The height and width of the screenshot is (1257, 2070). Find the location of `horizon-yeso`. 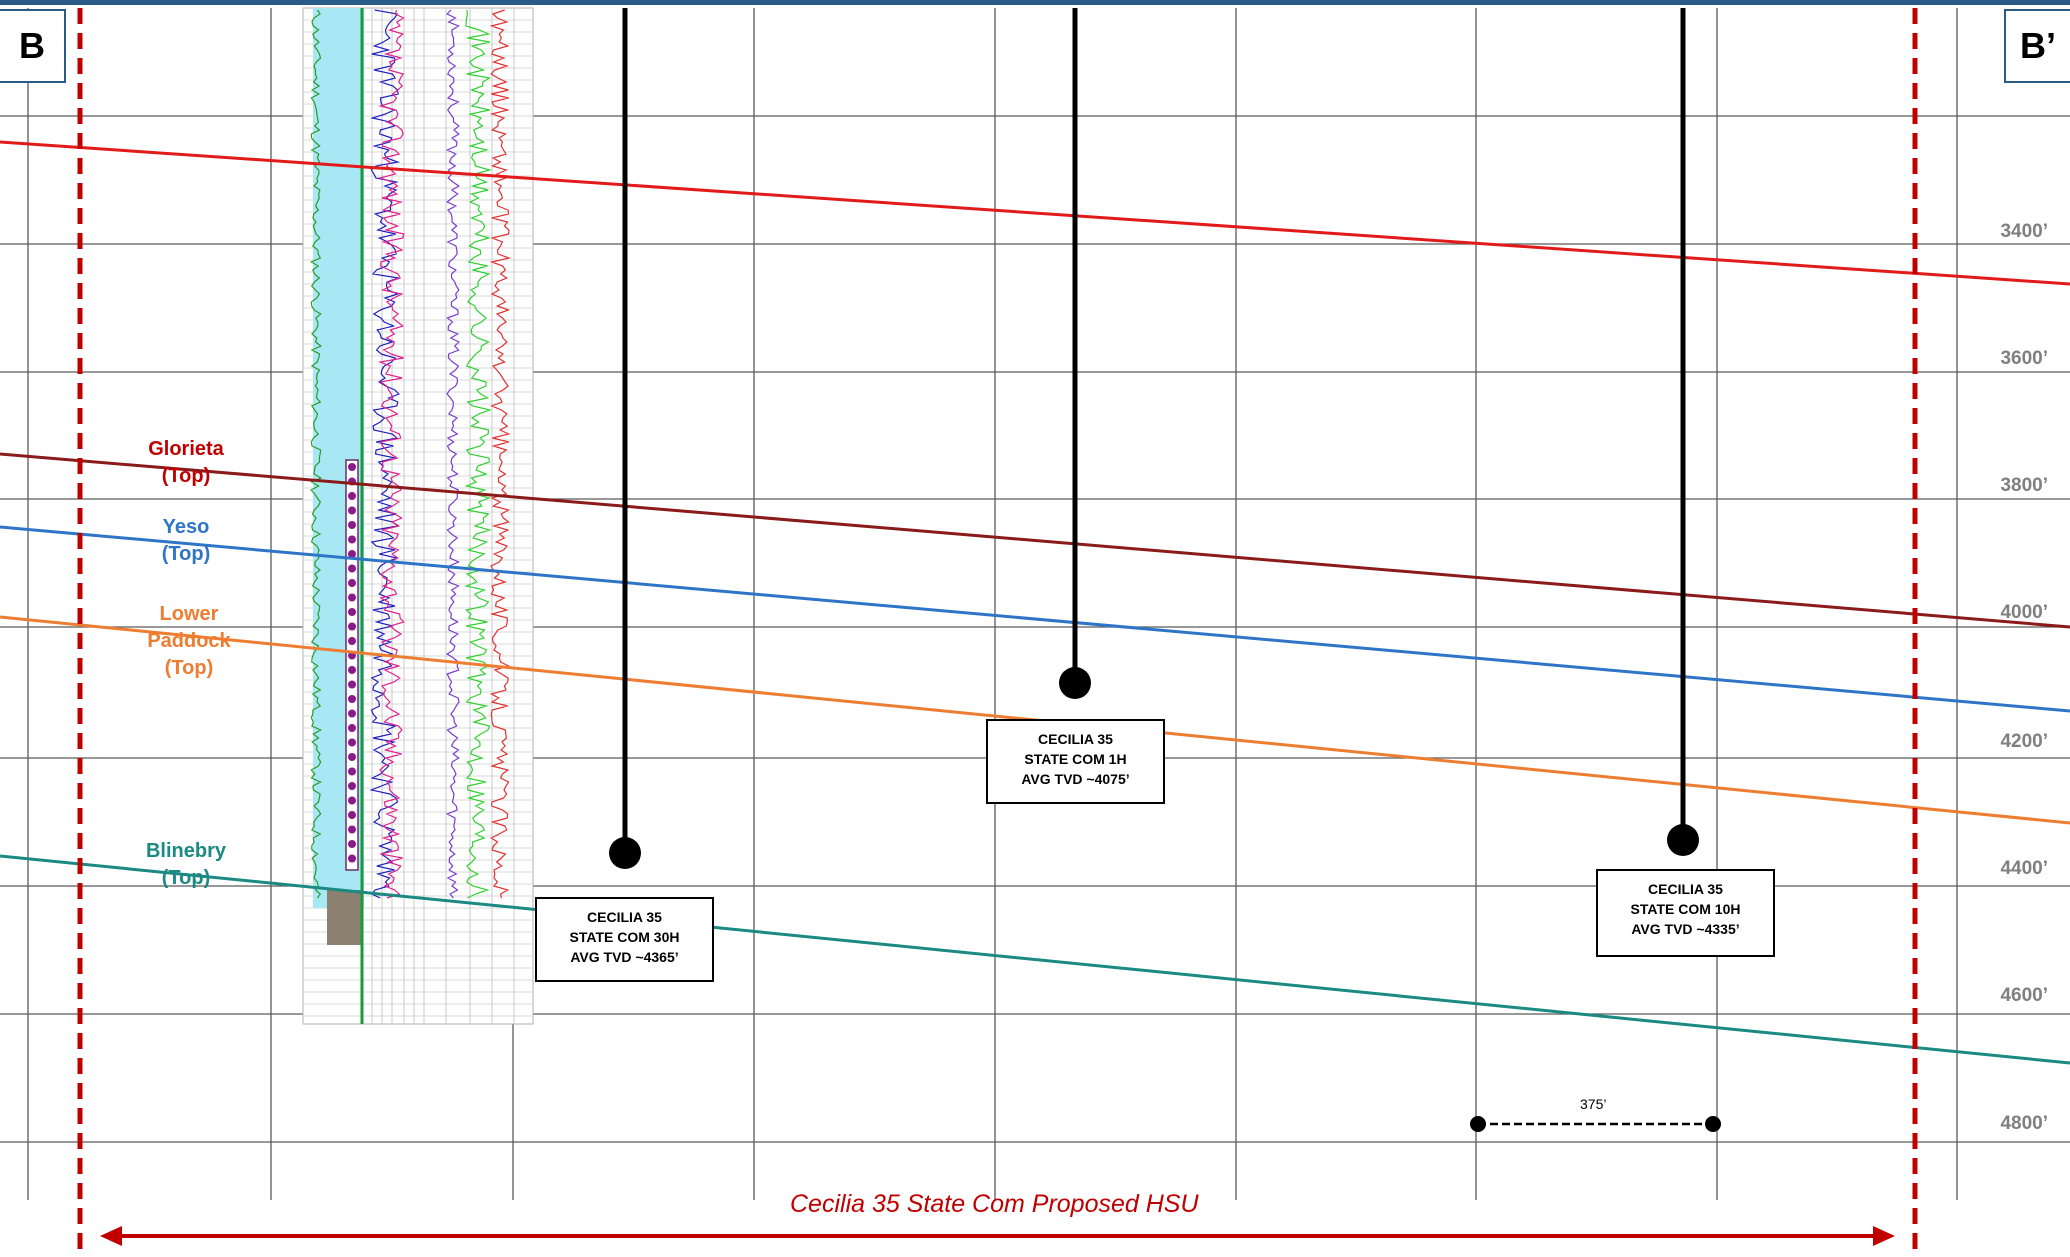

horizon-yeso is located at coordinates (1035, 619).